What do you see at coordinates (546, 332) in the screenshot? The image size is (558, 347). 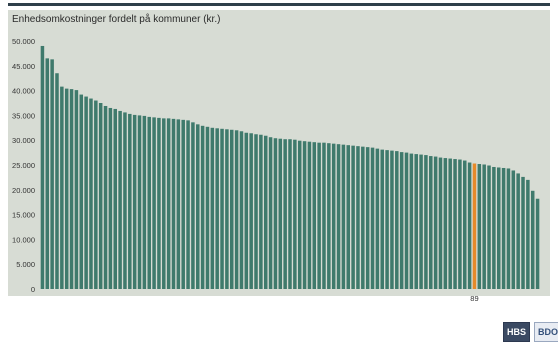 I see `bdo-logo: BDO` at bounding box center [546, 332].